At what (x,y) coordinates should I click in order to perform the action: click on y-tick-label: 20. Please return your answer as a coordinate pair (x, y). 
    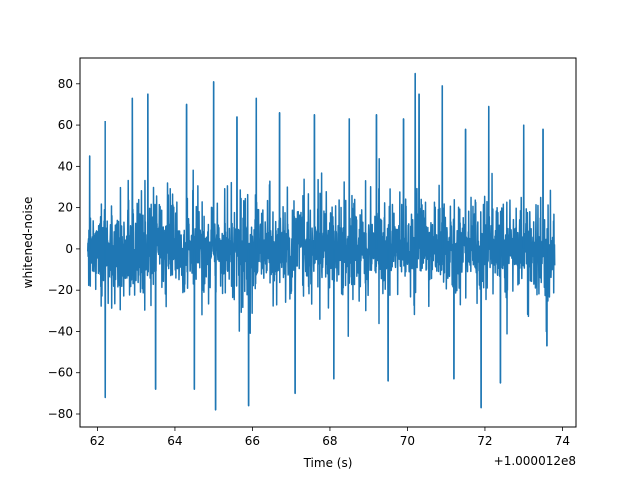
    Looking at the image, I should click on (65, 208).